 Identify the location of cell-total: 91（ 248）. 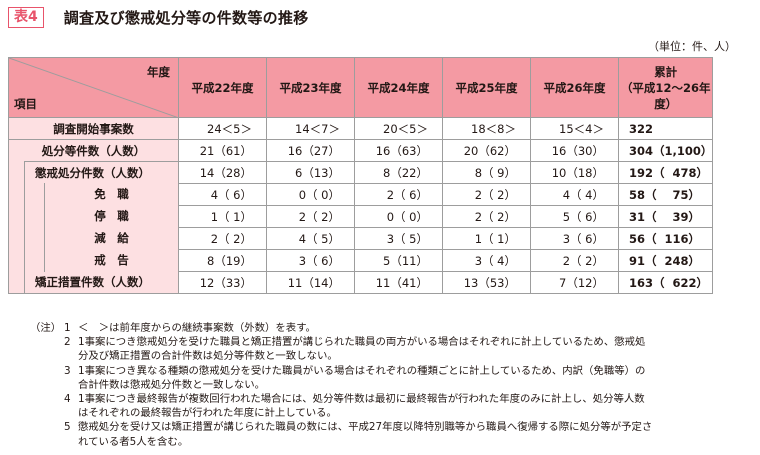
(665, 260).